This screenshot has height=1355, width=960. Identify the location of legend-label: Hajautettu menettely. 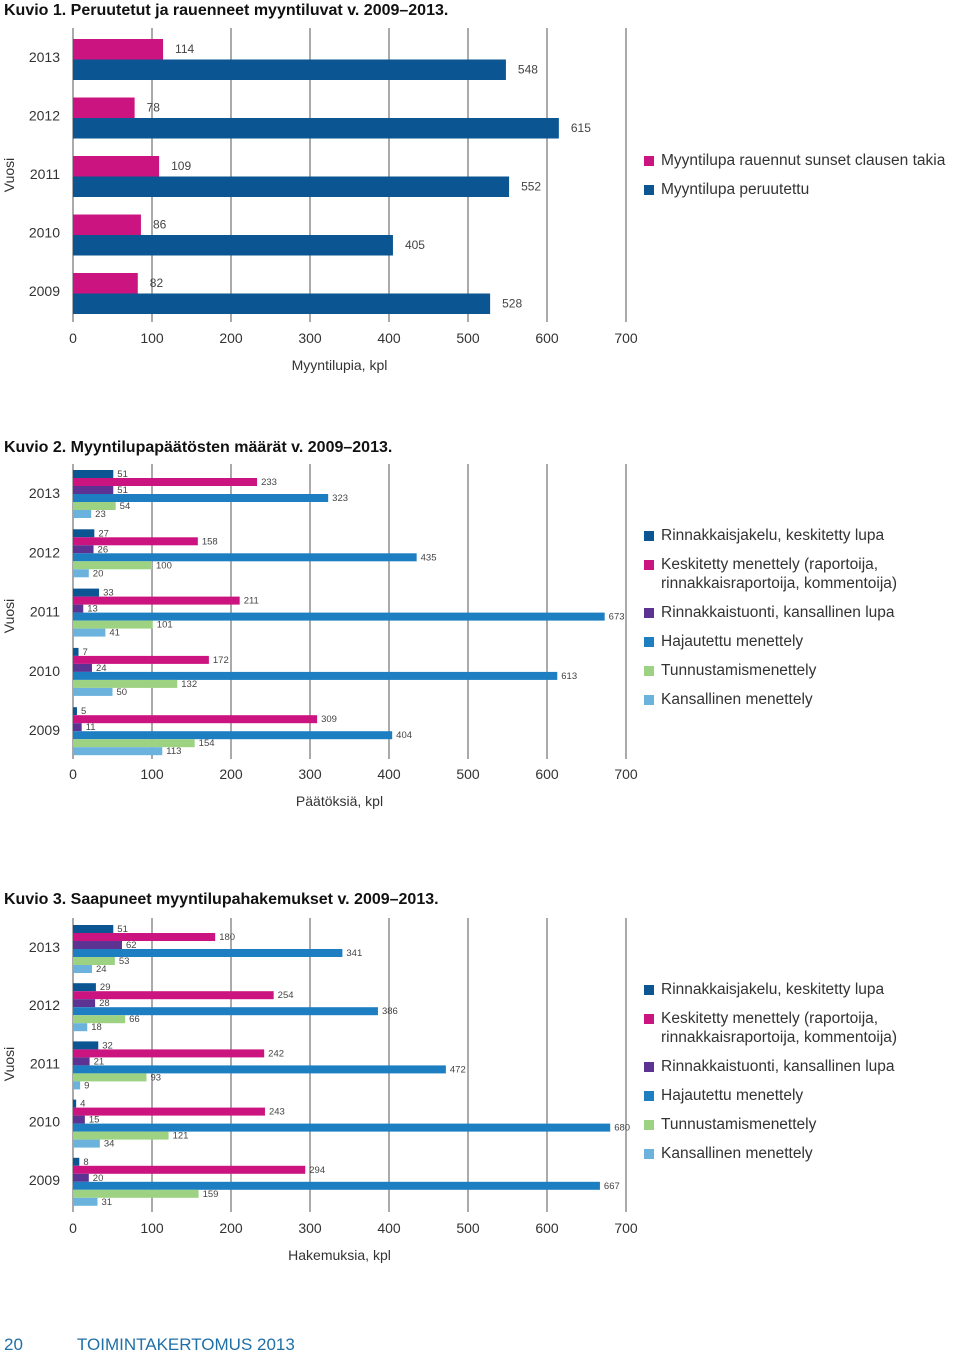
(732, 1095).